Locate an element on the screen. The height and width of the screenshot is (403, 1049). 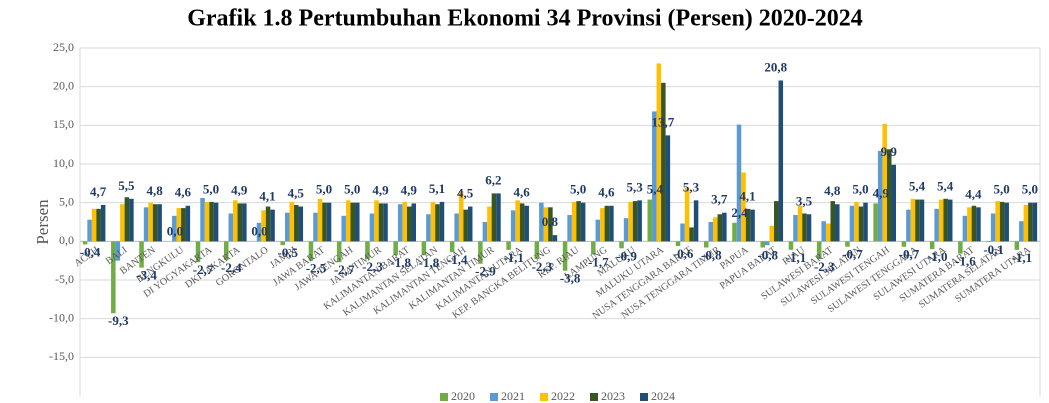
y-tick-label: 15,0 is located at coordinates (63, 124).